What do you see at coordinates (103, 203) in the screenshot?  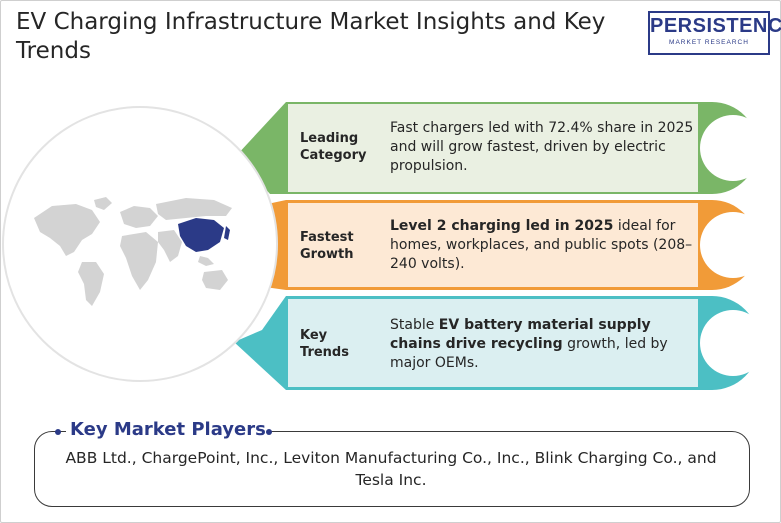 I see `greenland-shape` at bounding box center [103, 203].